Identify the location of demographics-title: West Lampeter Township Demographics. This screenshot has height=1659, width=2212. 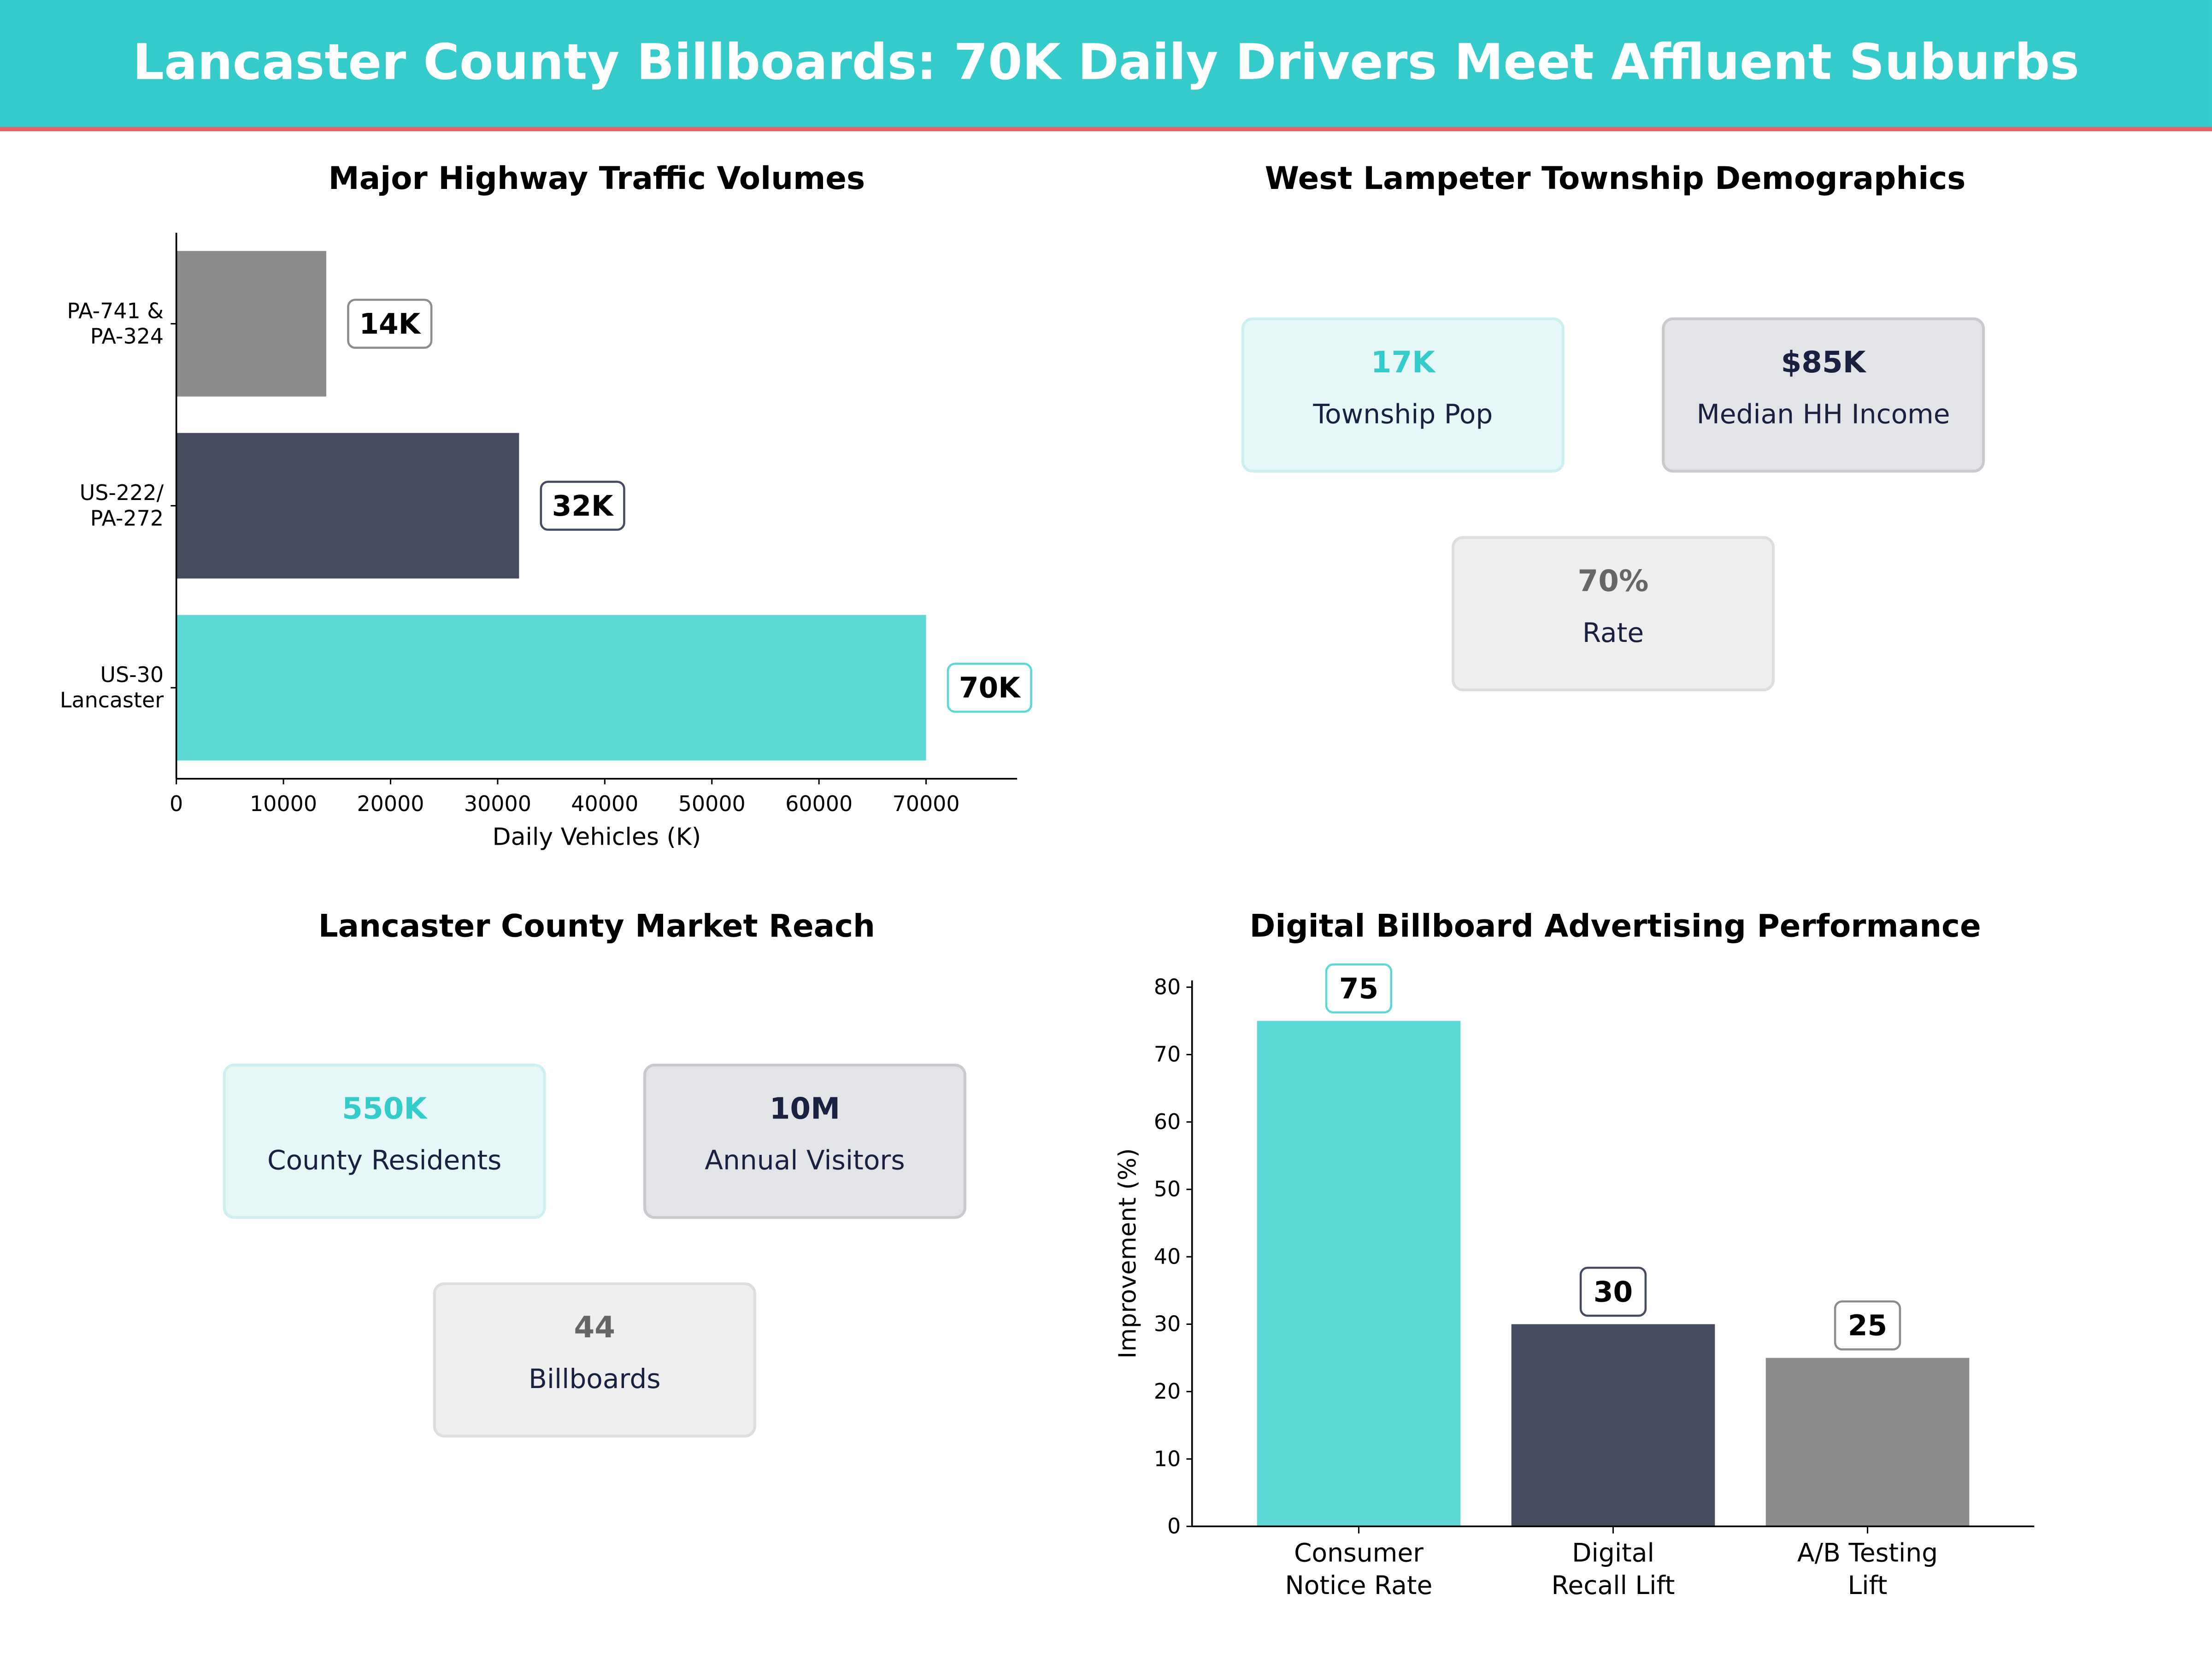
(1615, 180).